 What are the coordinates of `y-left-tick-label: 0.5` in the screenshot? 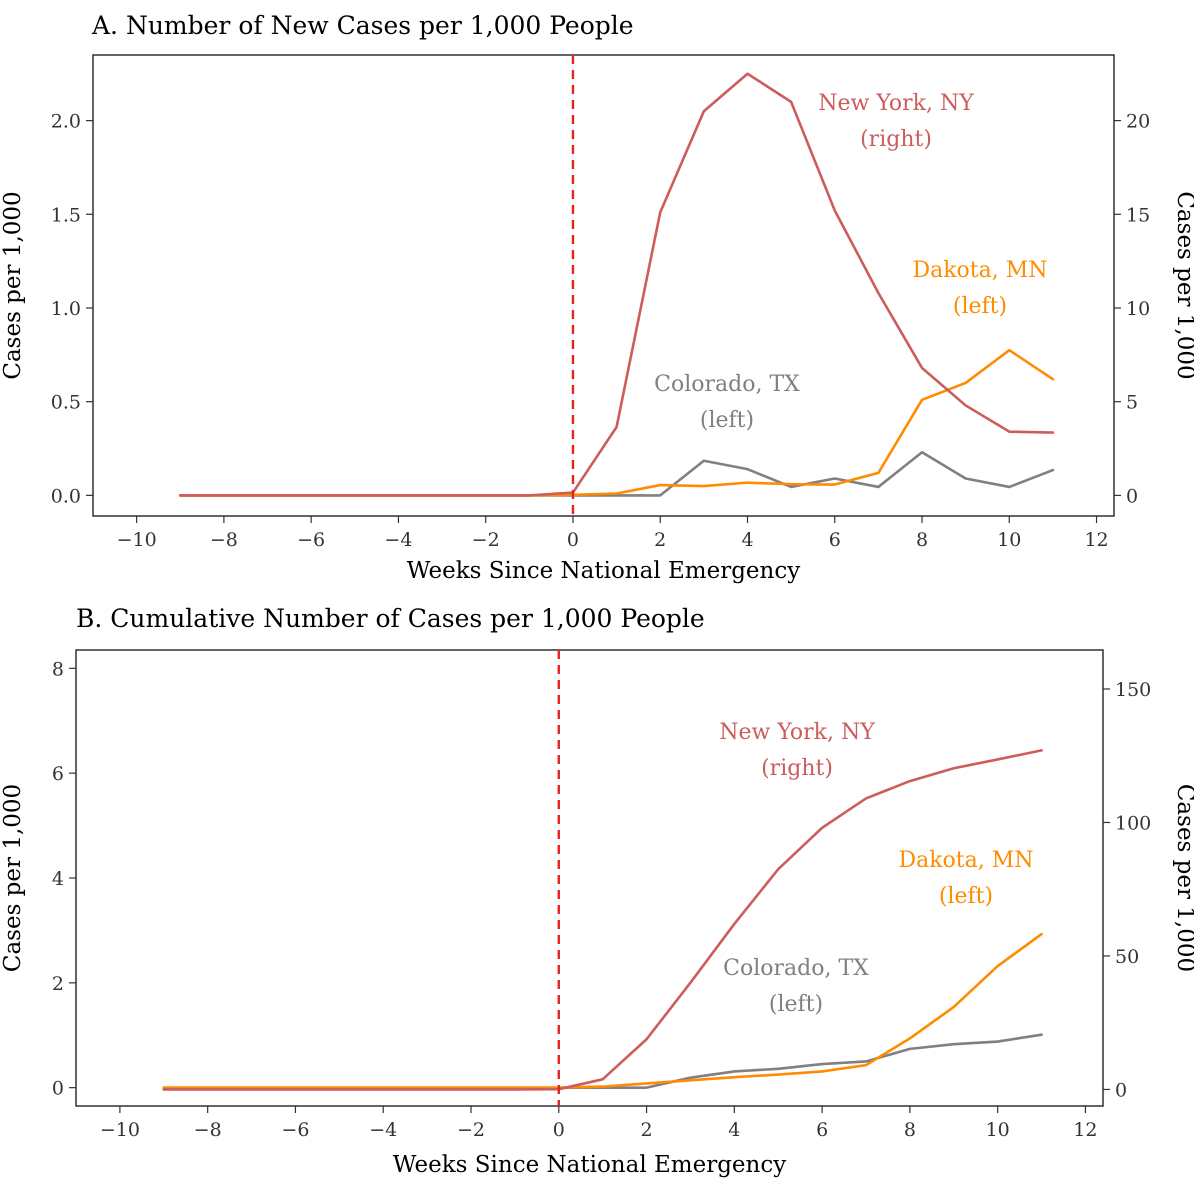 It's located at (66, 403).